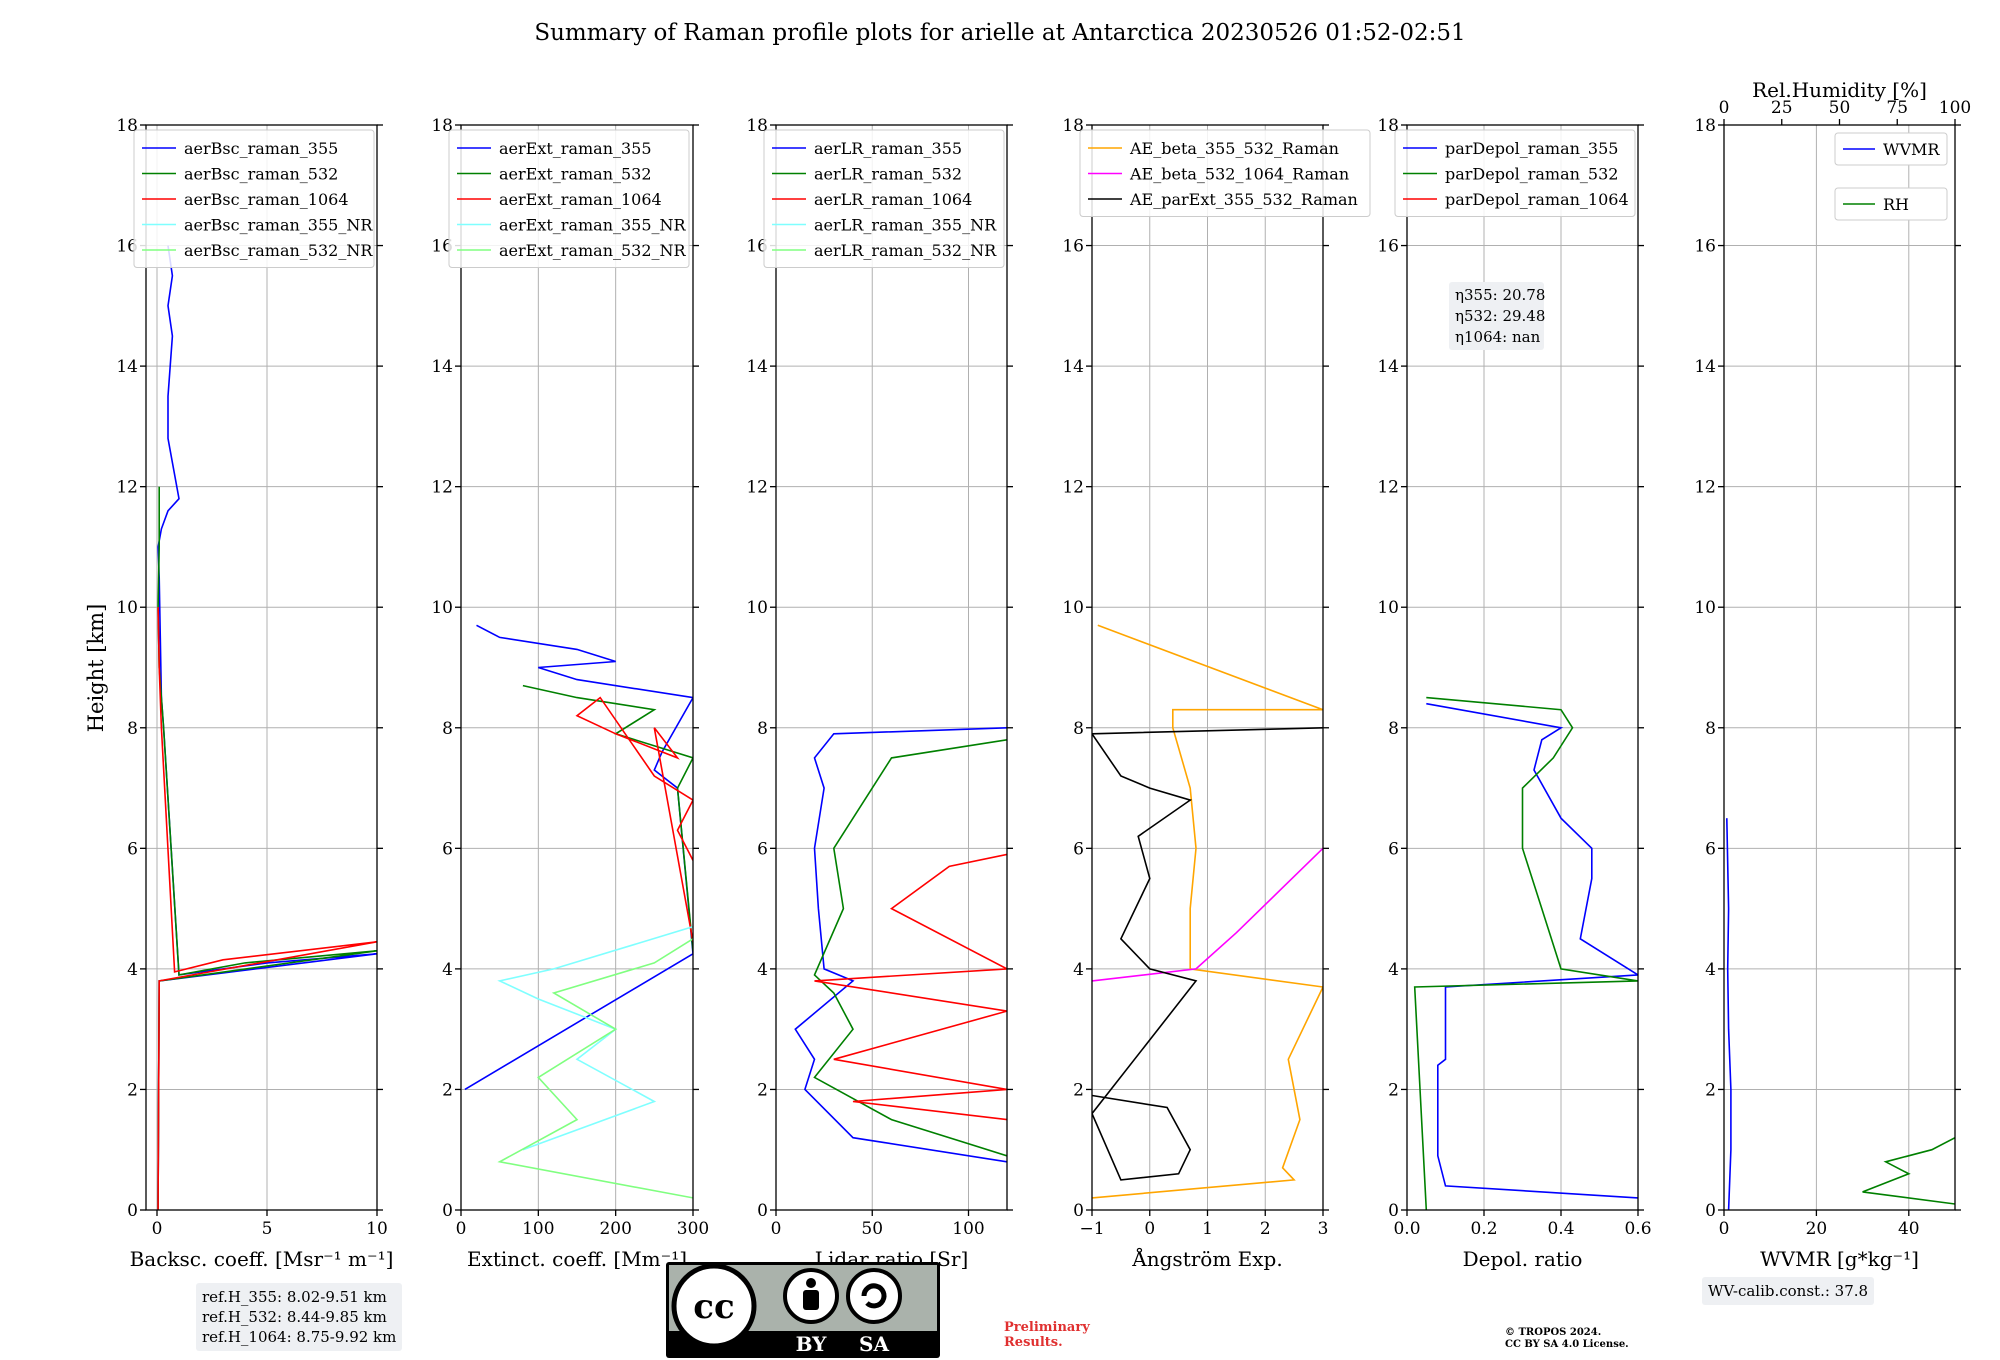 Image resolution: width=2000 pixels, height=1360 pixels. I want to click on preliminary-note: Preliminary Results., so click(1047, 1335).